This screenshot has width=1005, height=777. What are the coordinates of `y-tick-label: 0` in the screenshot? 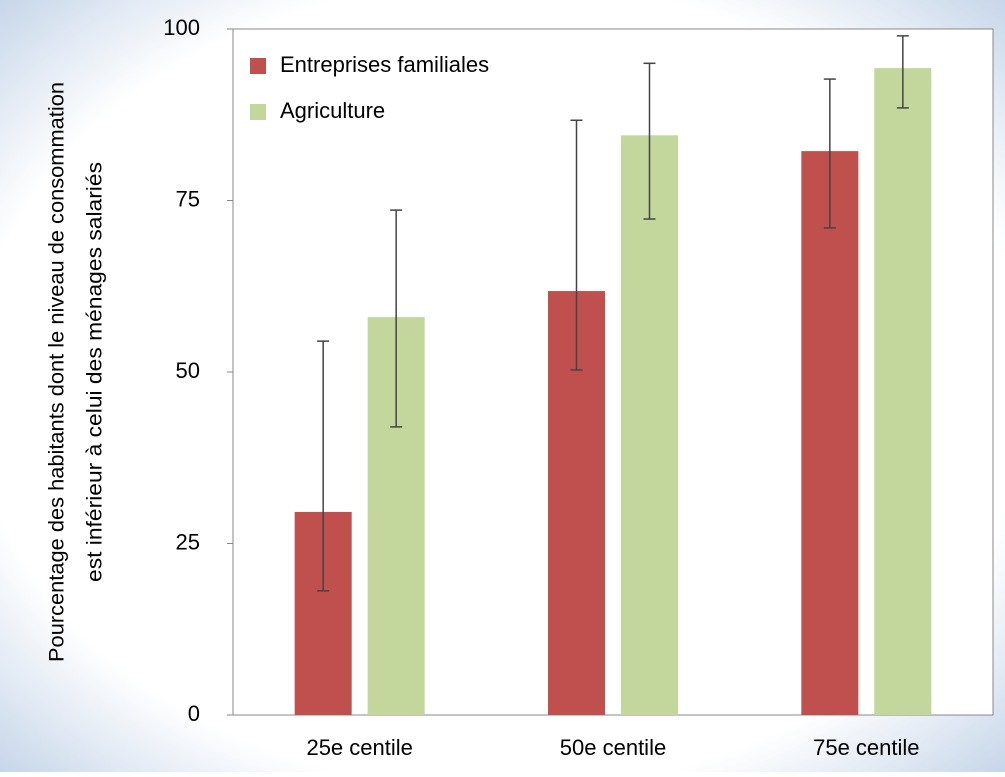 It's located at (194, 713).